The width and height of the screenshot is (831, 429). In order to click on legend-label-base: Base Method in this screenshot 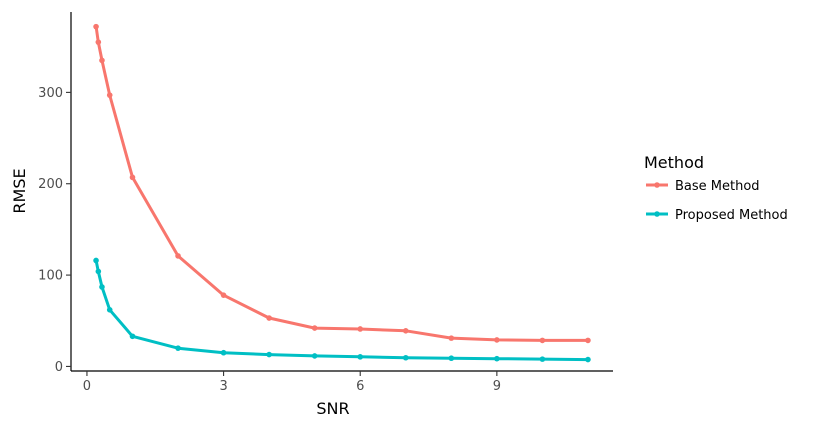, I will do `click(717, 186)`.